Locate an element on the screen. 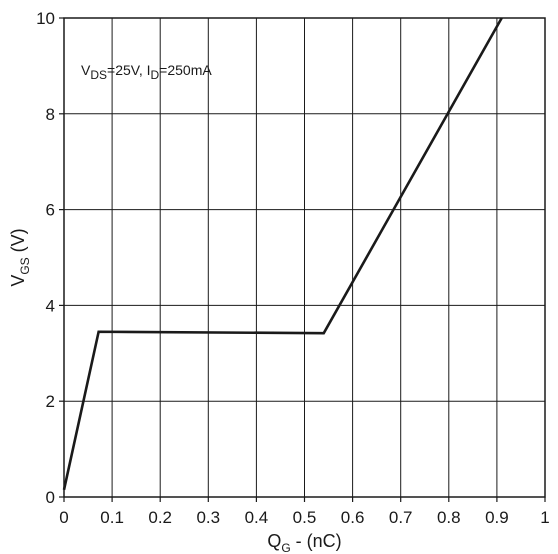 This screenshot has height=554, width=558. y-tick-label: 10 is located at coordinates (45, 18).